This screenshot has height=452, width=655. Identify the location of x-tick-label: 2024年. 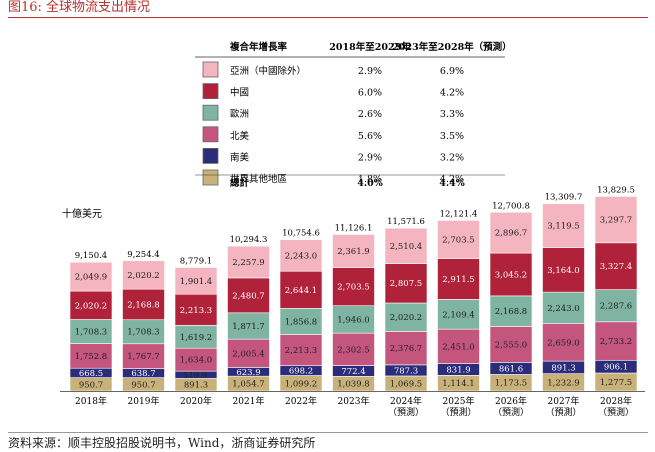
(406, 401).